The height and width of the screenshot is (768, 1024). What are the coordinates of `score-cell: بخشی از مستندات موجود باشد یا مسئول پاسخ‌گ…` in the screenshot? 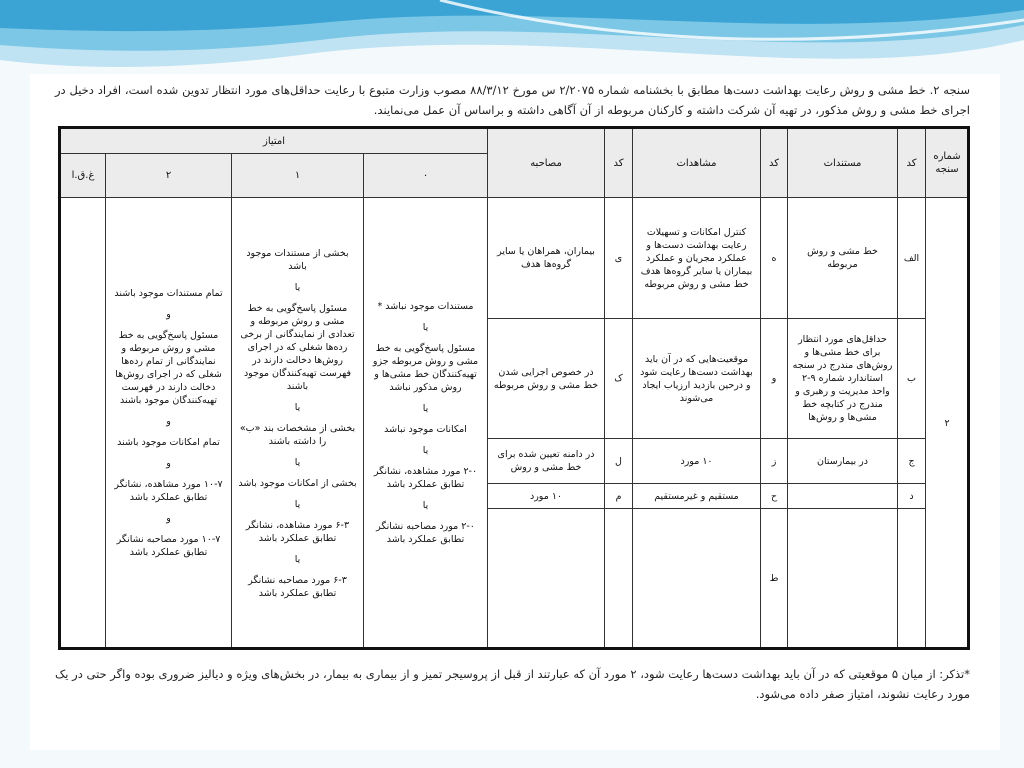 It's located at (297, 423).